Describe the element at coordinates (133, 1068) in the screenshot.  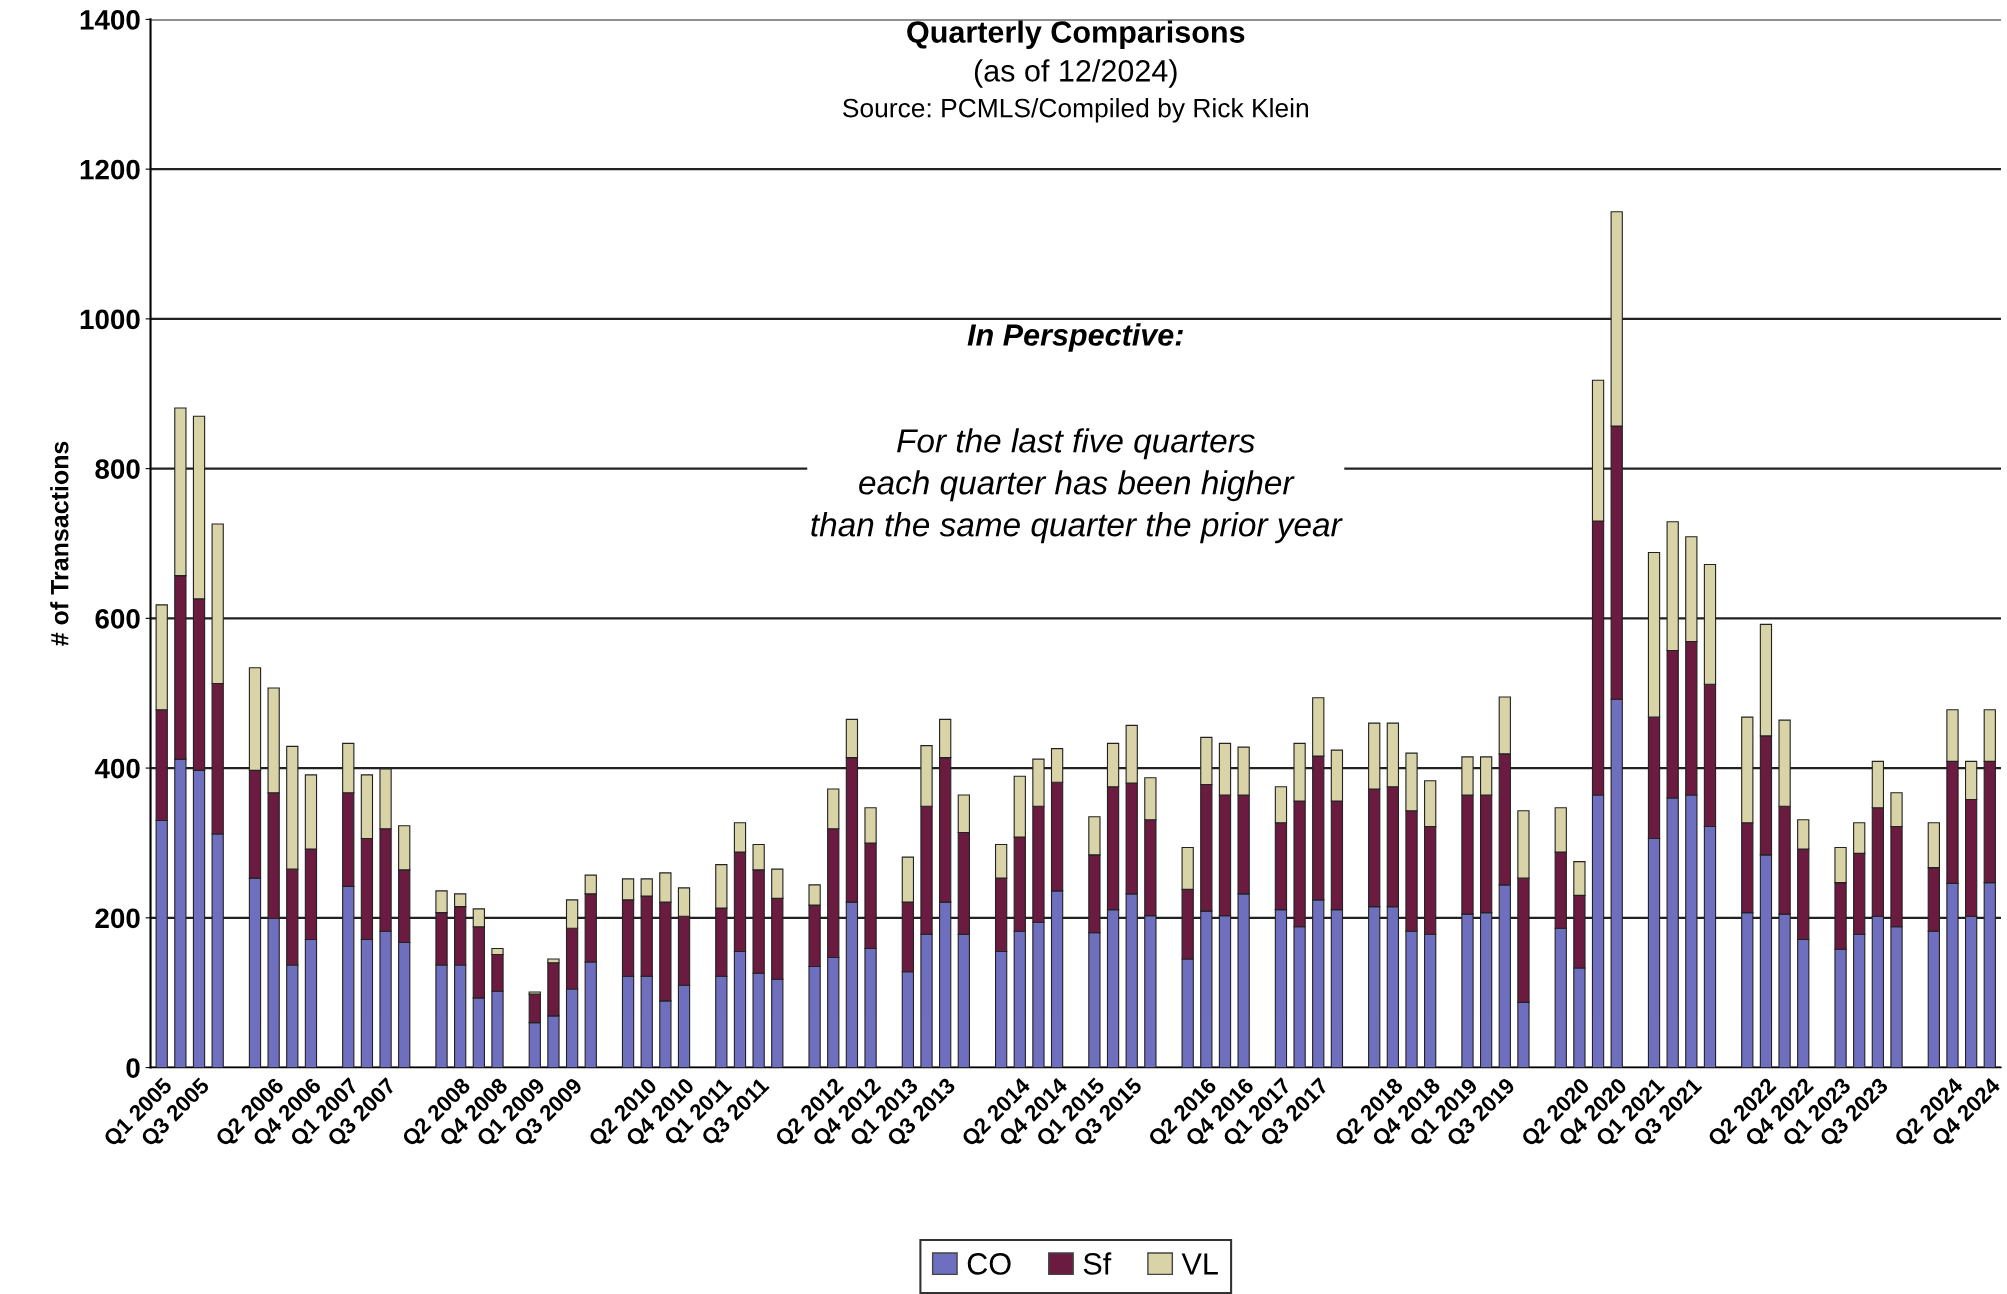
I see `y-tick-label: 0` at that location.